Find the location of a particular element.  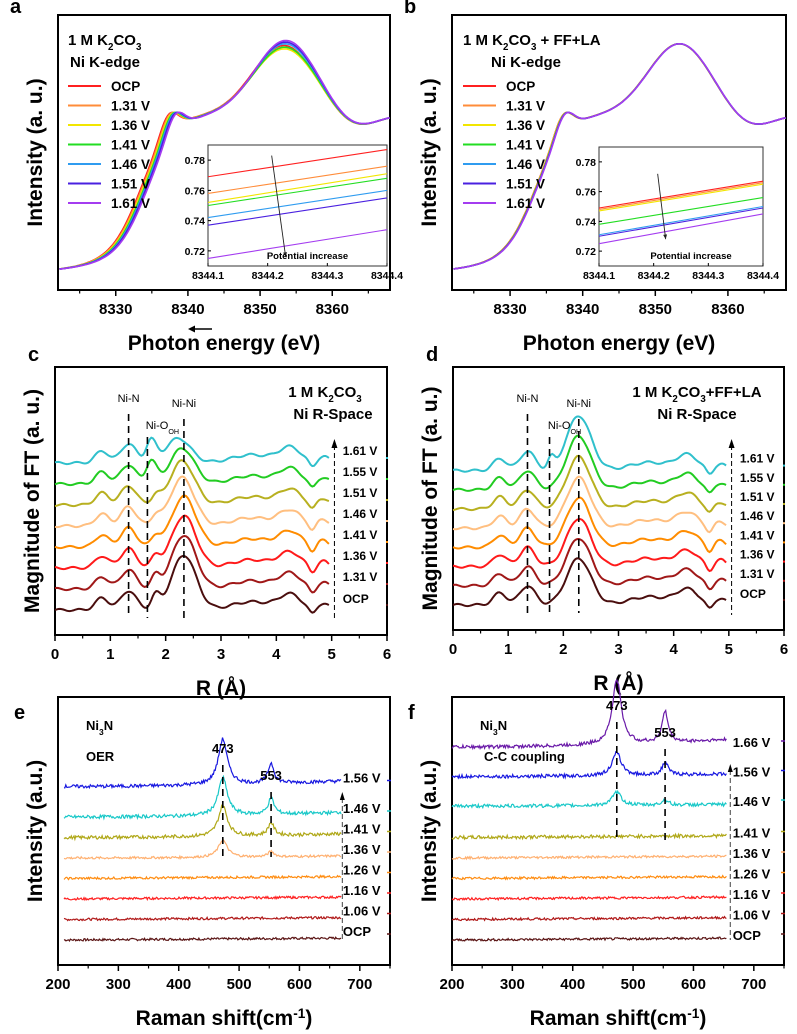

title-part-sub1: 3 is located at coordinates (101, 732).